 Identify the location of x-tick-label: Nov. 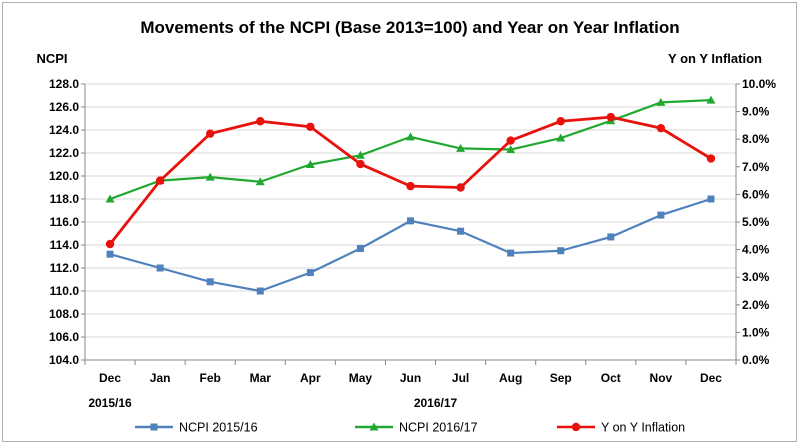
(661, 378).